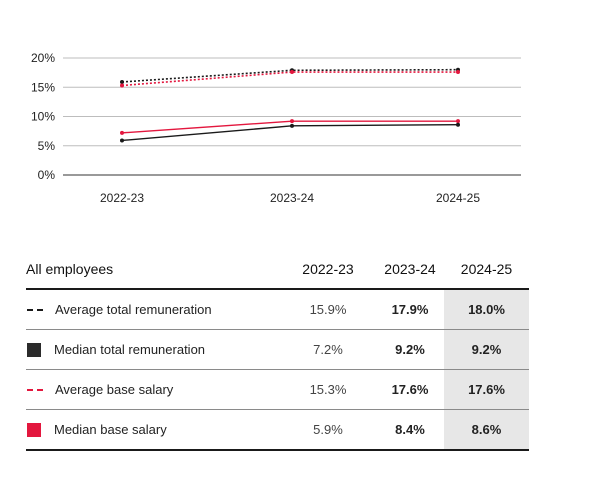 The image size is (600, 479). I want to click on y-tick-label: 5%, so click(47, 146).